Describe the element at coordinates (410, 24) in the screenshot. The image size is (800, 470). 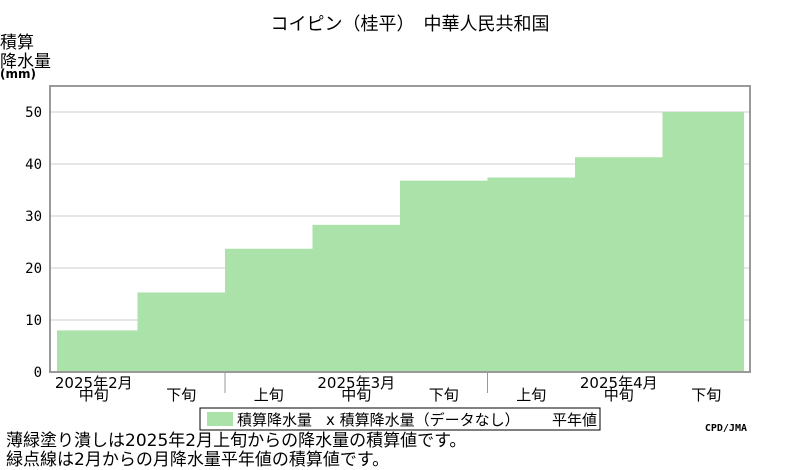
I see `chart-title: コイピン（桂平） 中華人民共和国` at that location.